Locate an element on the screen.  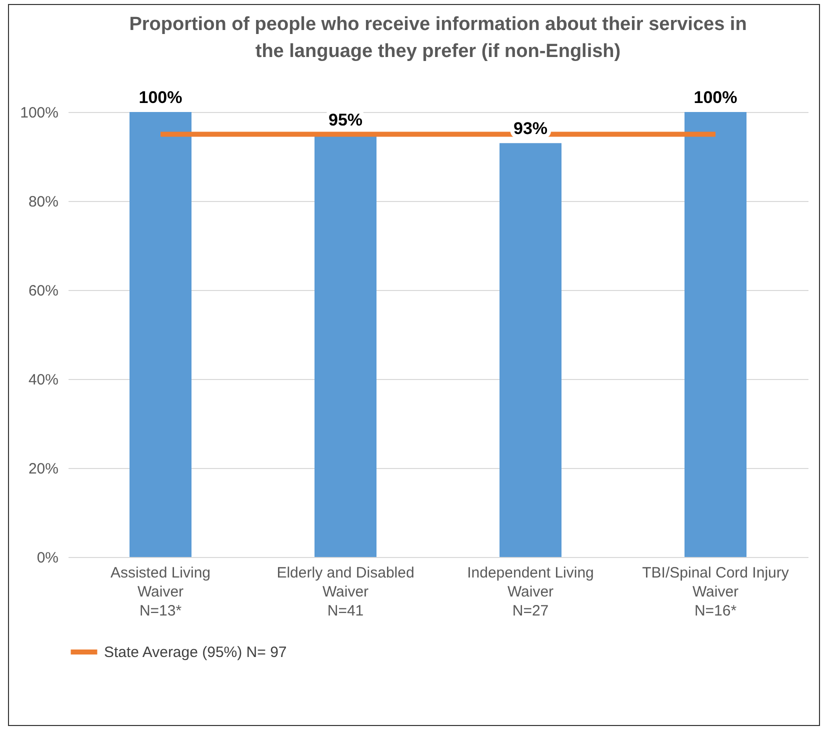
y-tick-label: 100% is located at coordinates (39, 113).